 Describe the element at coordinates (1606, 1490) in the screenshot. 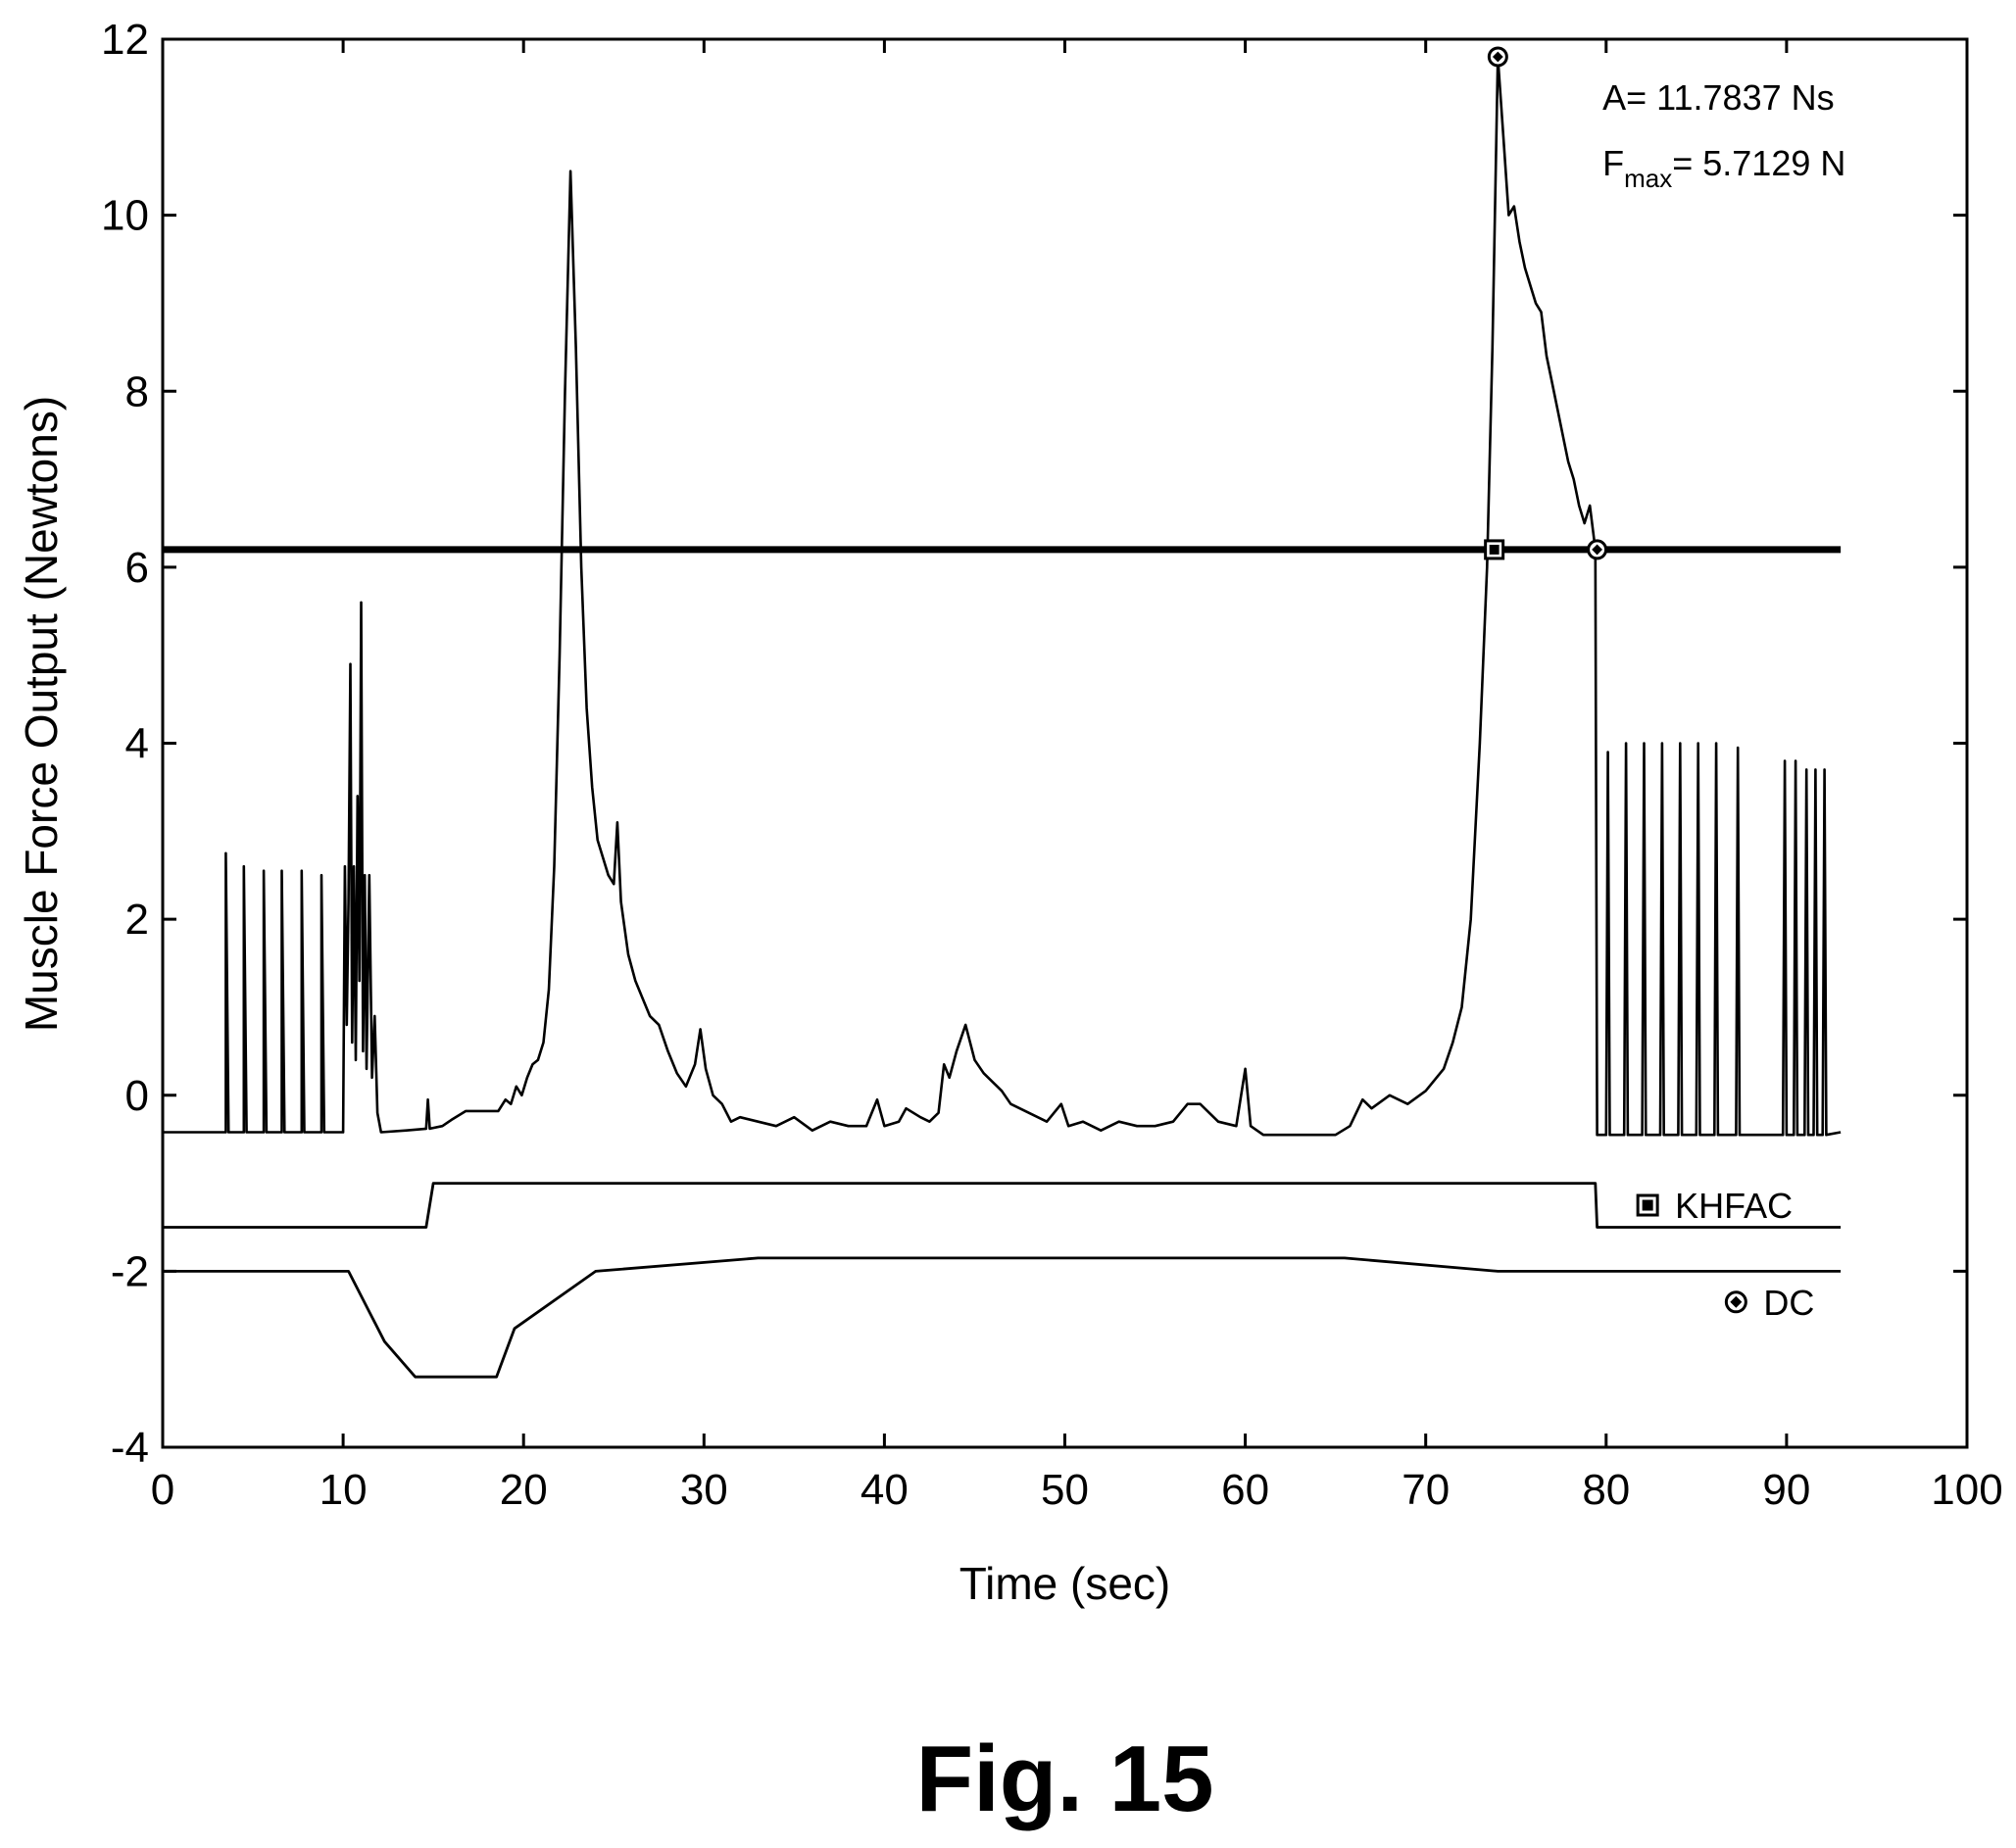

I see `x-tick-label: 80` at that location.